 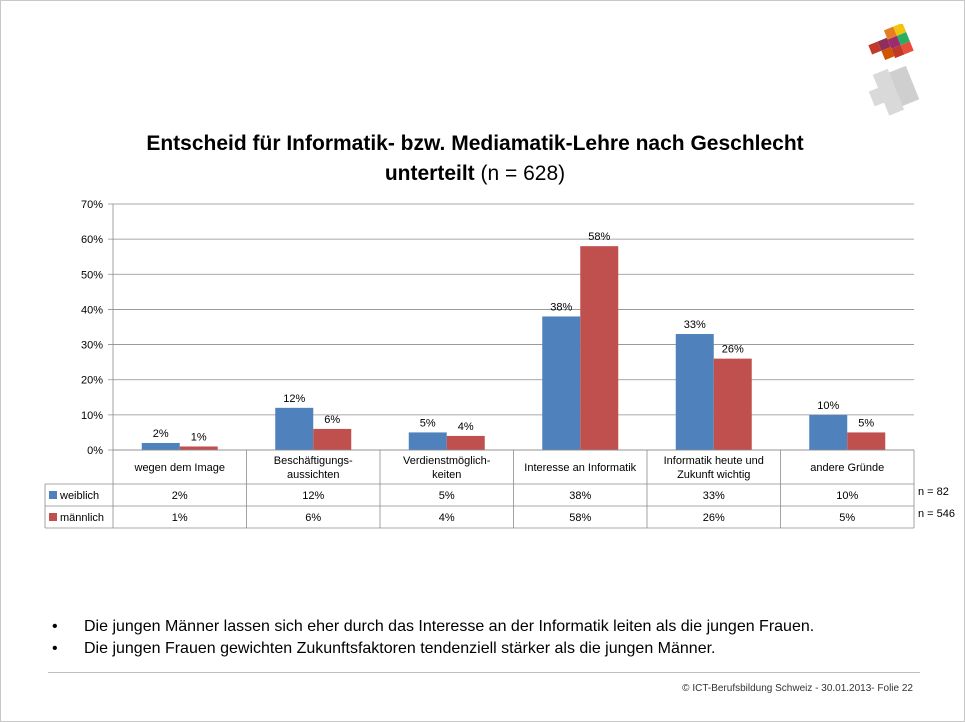 What do you see at coordinates (92, 310) in the screenshot?
I see `y-tick-label: 40%` at bounding box center [92, 310].